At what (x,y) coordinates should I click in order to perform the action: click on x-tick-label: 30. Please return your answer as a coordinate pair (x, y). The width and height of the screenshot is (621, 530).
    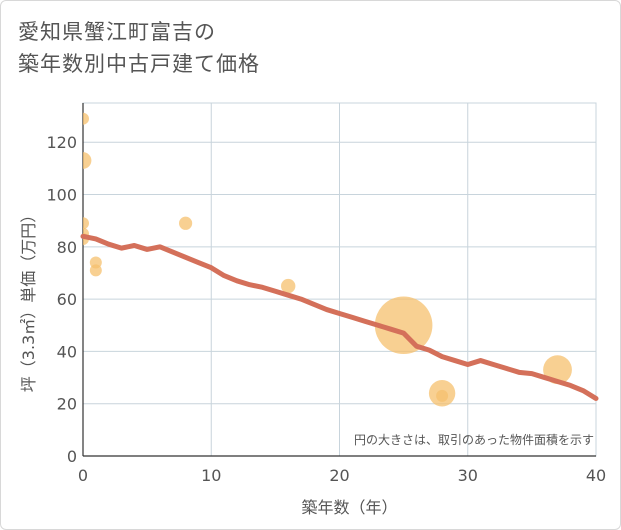
    Looking at the image, I should click on (468, 475).